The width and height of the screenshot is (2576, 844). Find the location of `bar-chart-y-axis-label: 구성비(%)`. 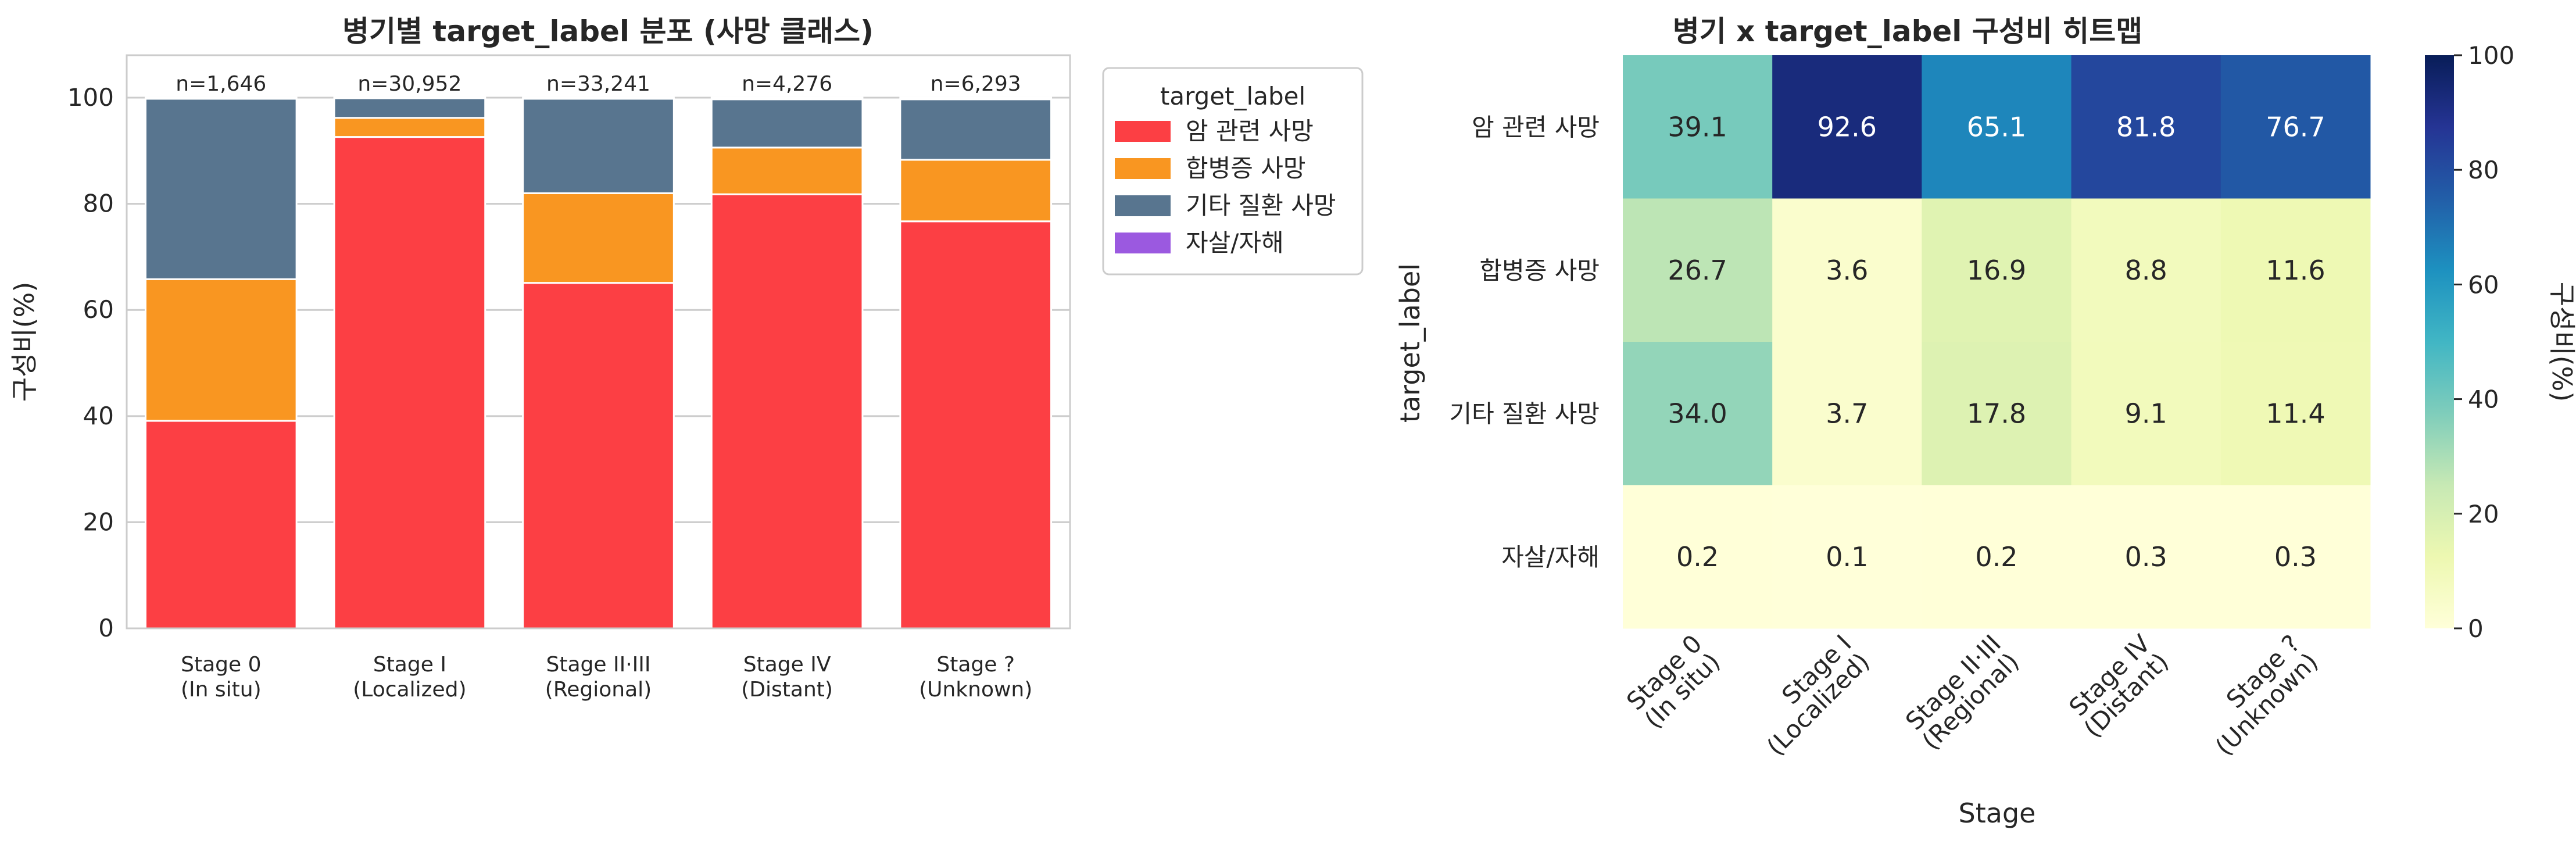

bar-chart-y-axis-label: 구성비(%) is located at coordinates (24, 342).